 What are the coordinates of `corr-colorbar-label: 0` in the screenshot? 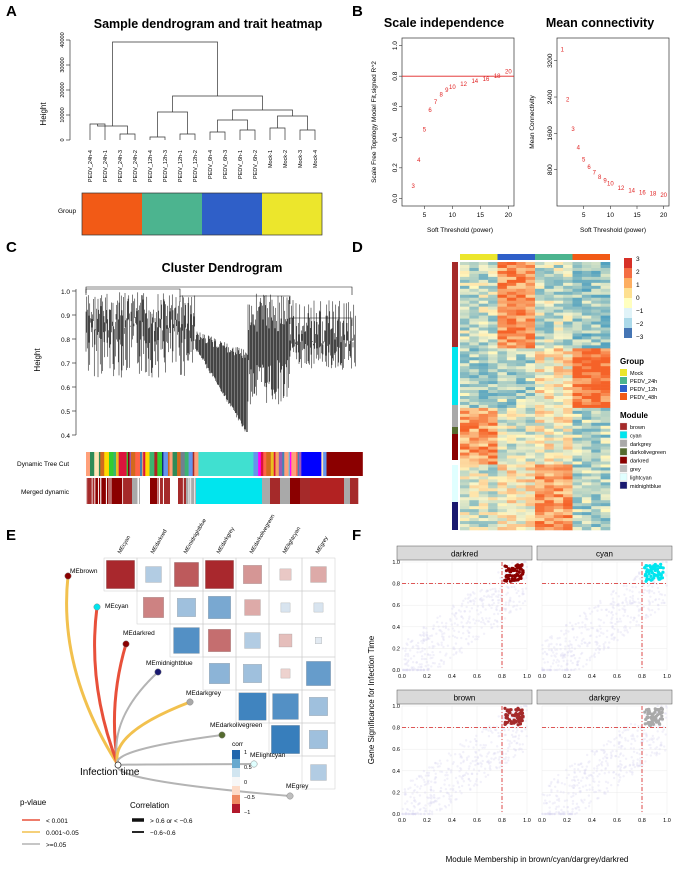 It's located at (245, 783).